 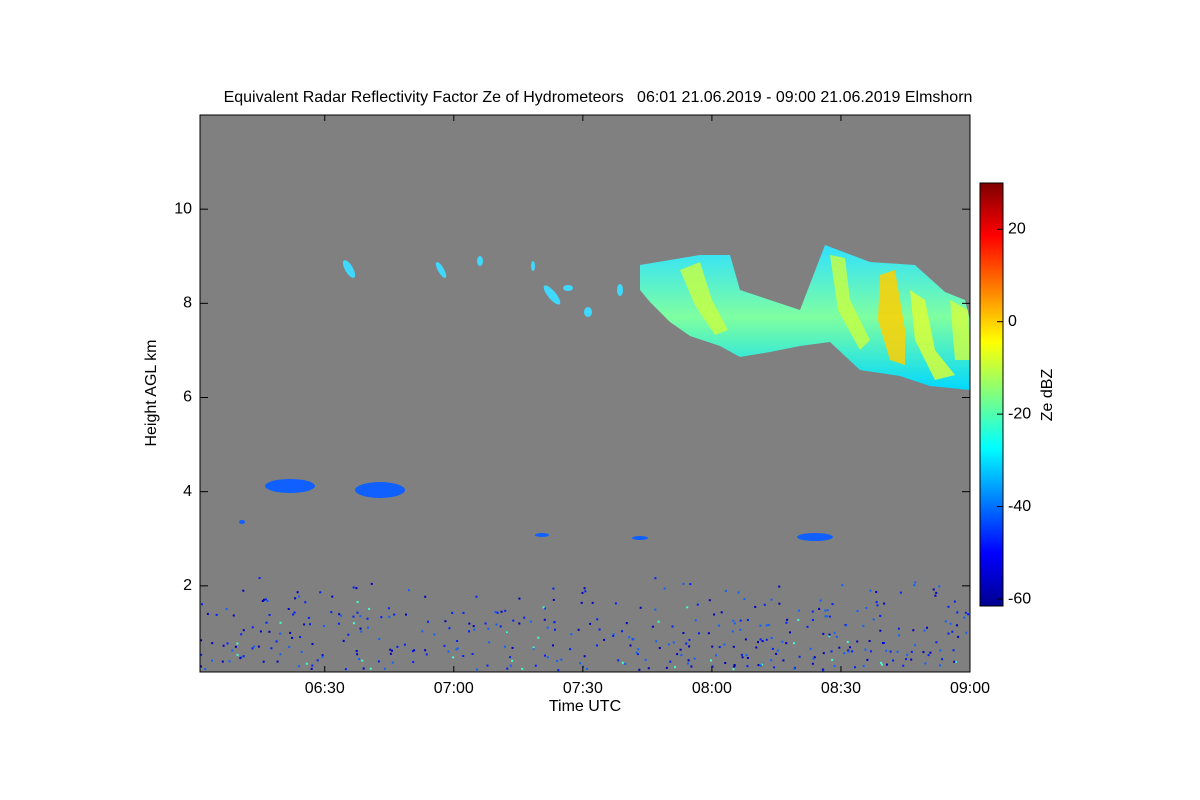 What do you see at coordinates (1019, 598) in the screenshot?
I see `colorbar-tick-label: -60` at bounding box center [1019, 598].